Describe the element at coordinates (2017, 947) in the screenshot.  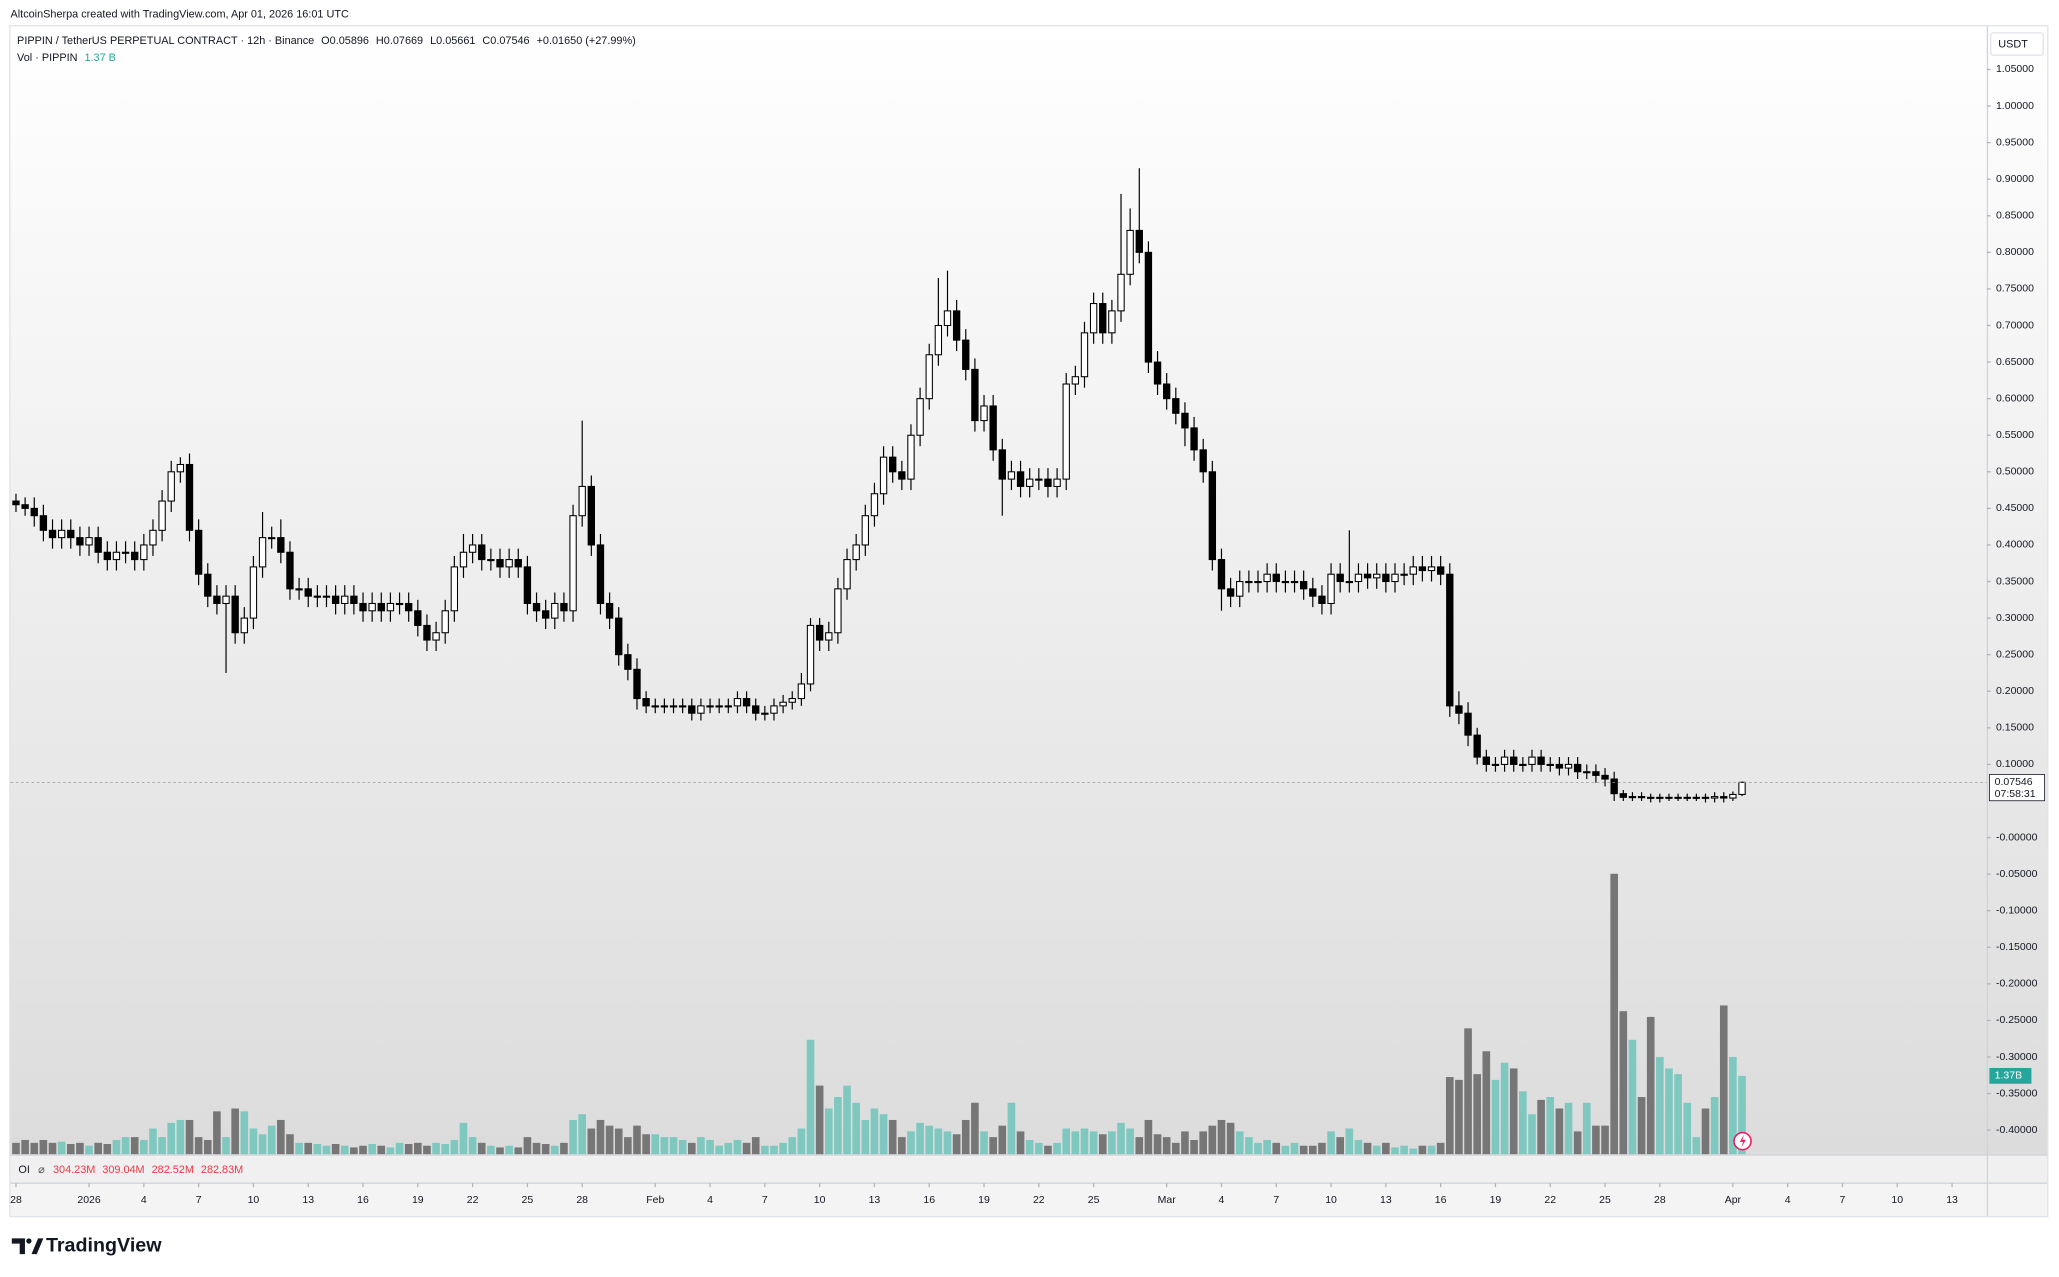
I see `y-tick-label: -0.15000` at that location.